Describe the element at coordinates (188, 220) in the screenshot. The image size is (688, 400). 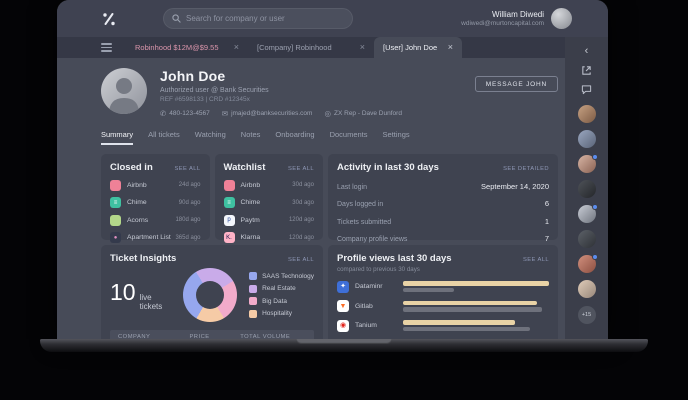
I see `time-ago: 180d ago` at that location.